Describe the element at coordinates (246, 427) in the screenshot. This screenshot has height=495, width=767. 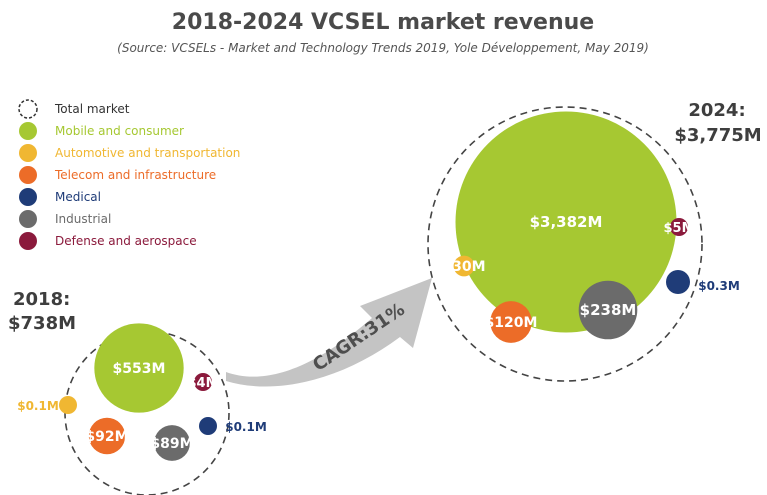
I see `bubble-label-2018-medical: $0.1M` at that location.